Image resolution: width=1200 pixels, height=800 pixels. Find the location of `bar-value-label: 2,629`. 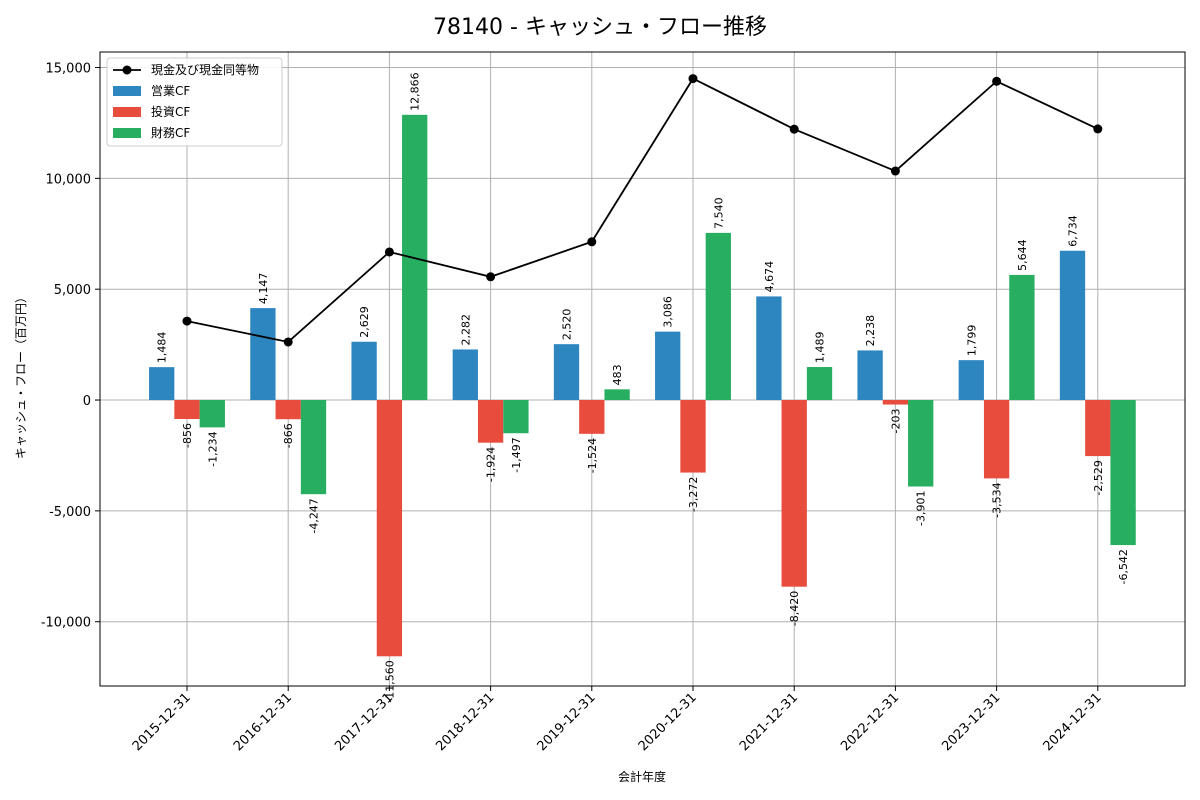

bar-value-label: 2,629 is located at coordinates (364, 322).